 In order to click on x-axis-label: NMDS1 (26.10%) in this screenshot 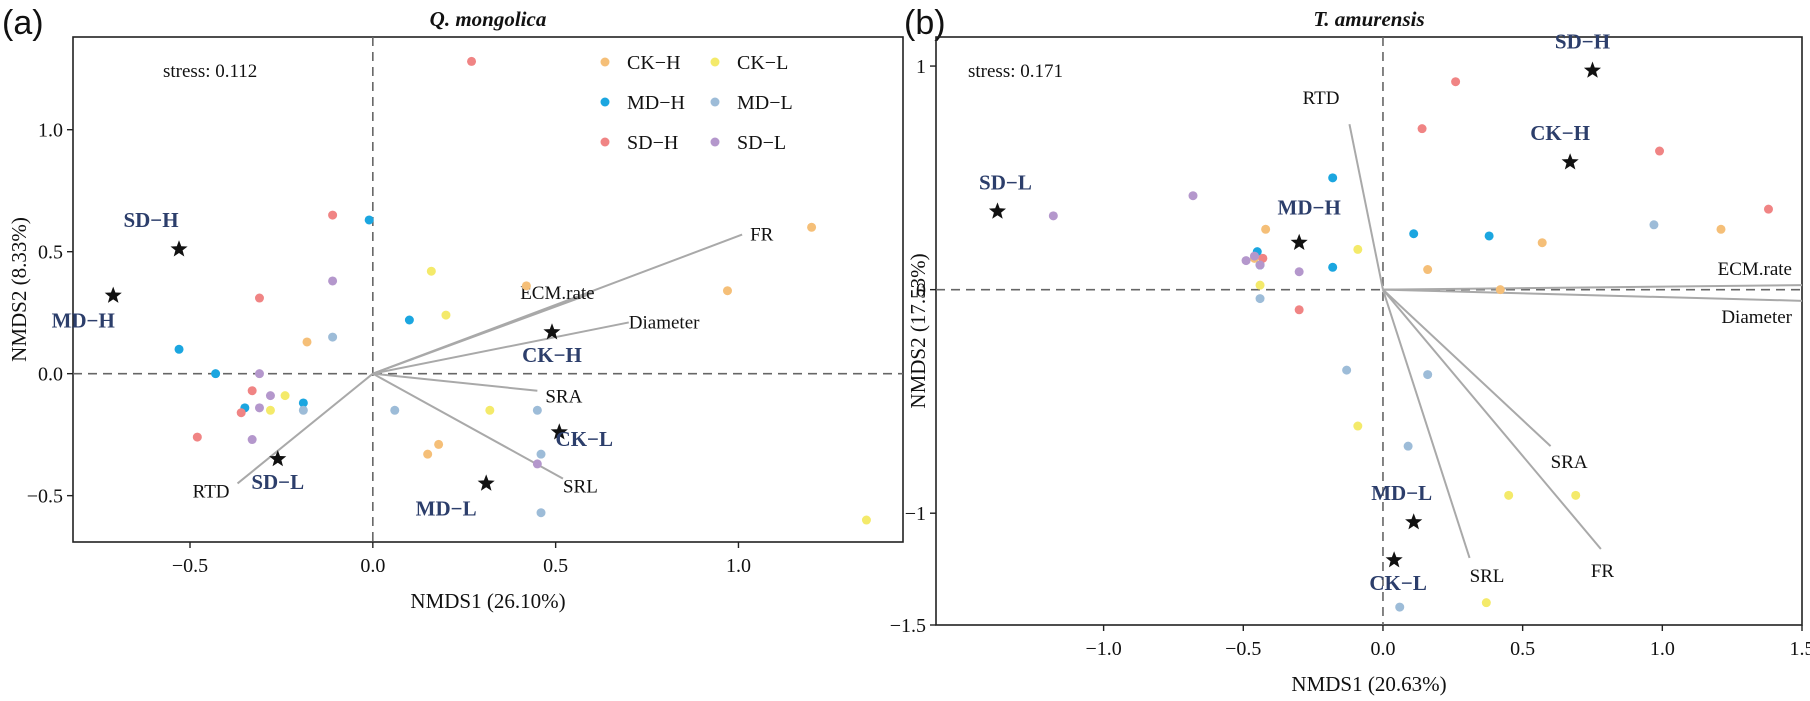, I will do `click(487, 601)`.